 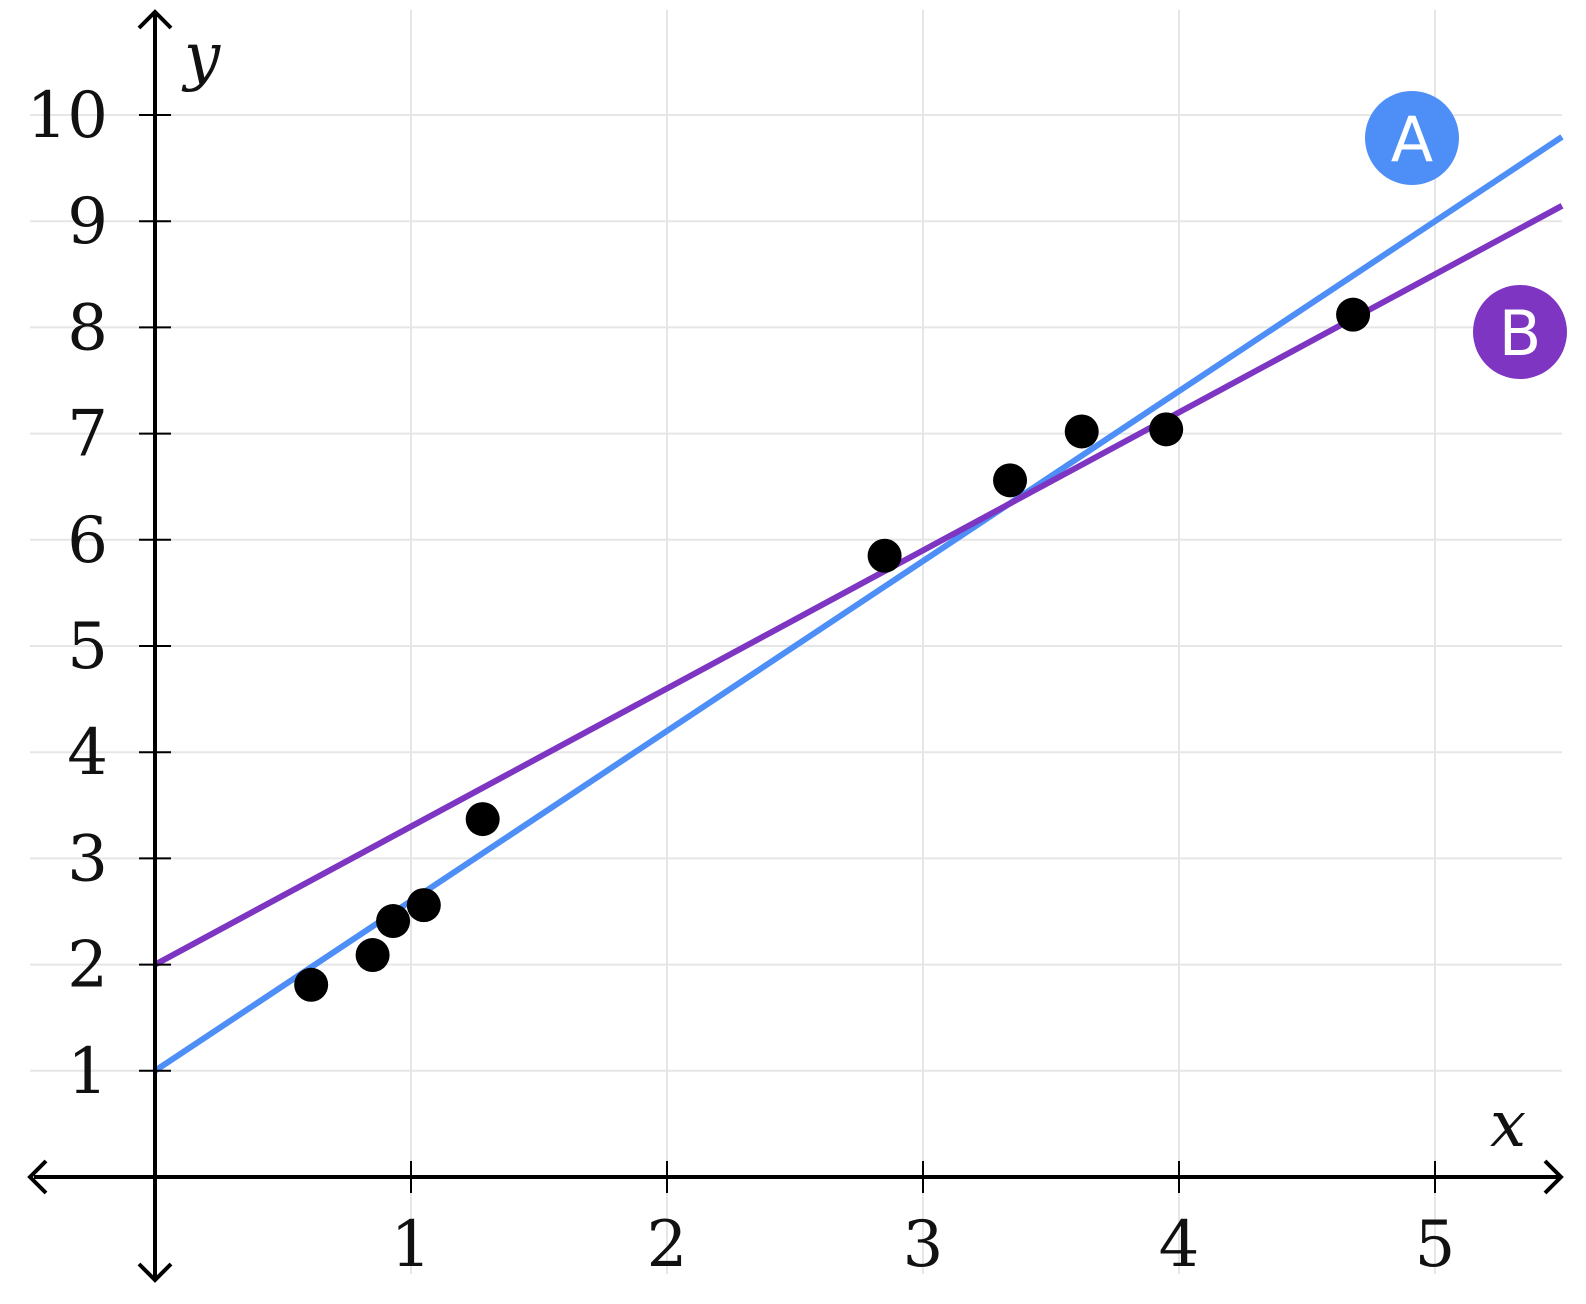 What do you see at coordinates (1553, 1177) in the screenshot?
I see `x-axis-arrow-right` at bounding box center [1553, 1177].